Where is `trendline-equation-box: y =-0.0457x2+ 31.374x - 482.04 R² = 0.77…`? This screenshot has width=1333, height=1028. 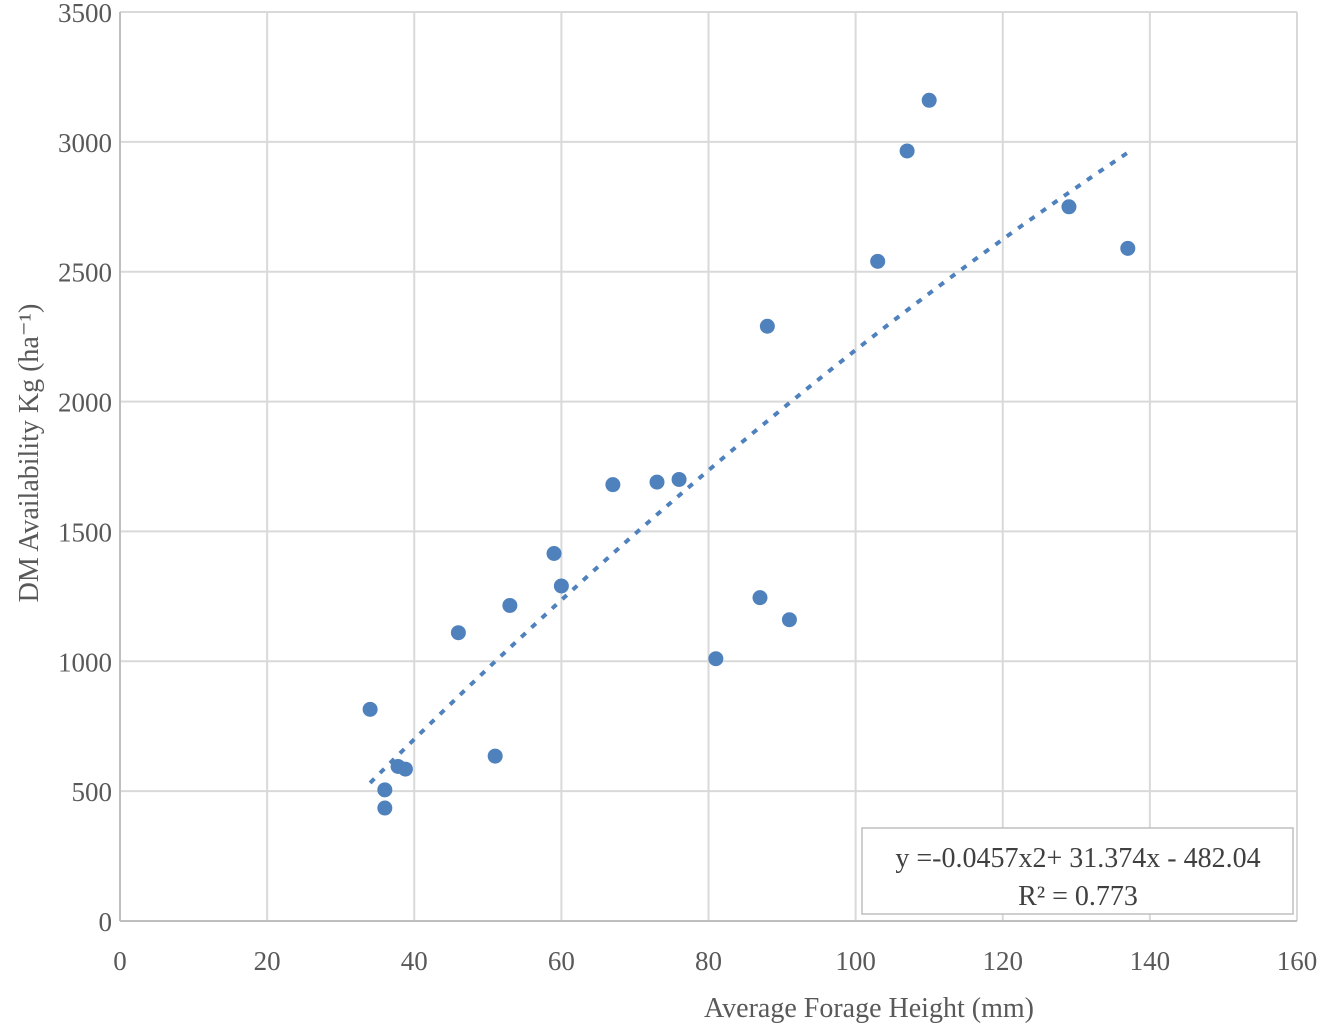
trendline-equation-box: y =-0.0457x2+ 31.374x - 482.04 R² = 0.77… is located at coordinates (1077, 871).